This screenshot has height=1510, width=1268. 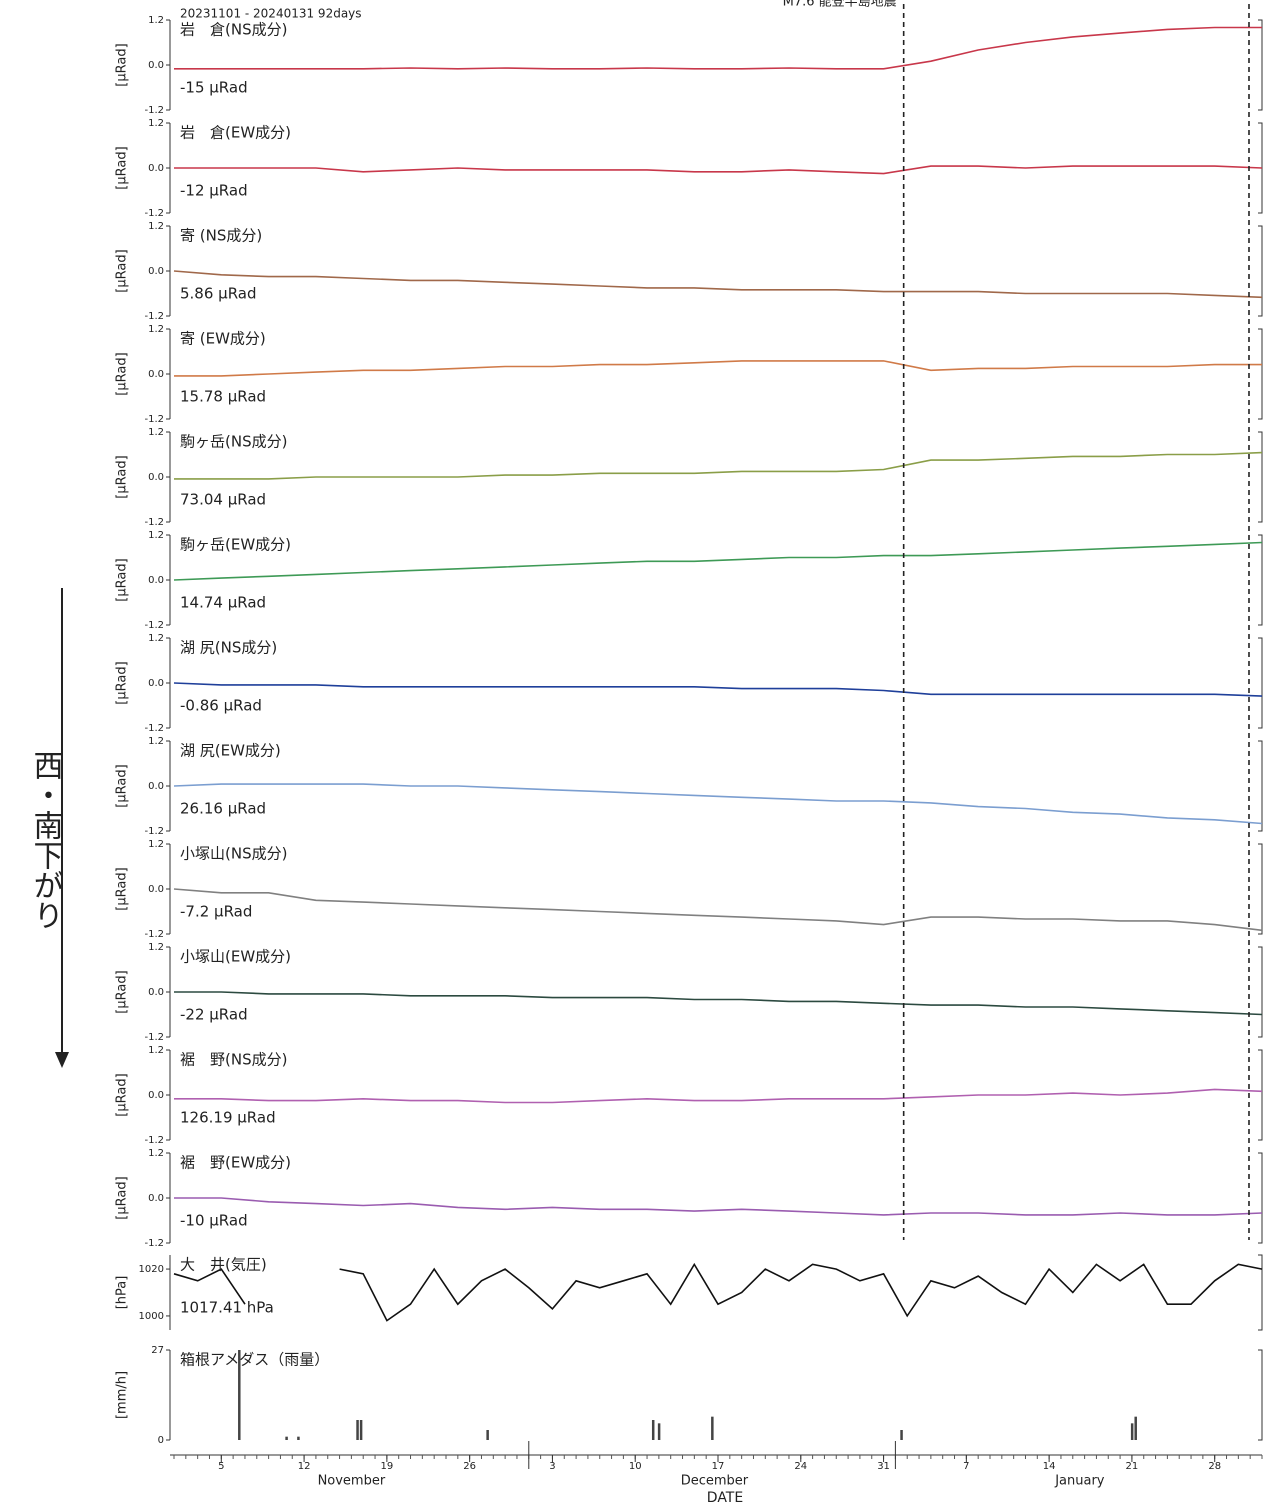 What do you see at coordinates (304, 1466) in the screenshot?
I see `x-tick-label: 12` at bounding box center [304, 1466].